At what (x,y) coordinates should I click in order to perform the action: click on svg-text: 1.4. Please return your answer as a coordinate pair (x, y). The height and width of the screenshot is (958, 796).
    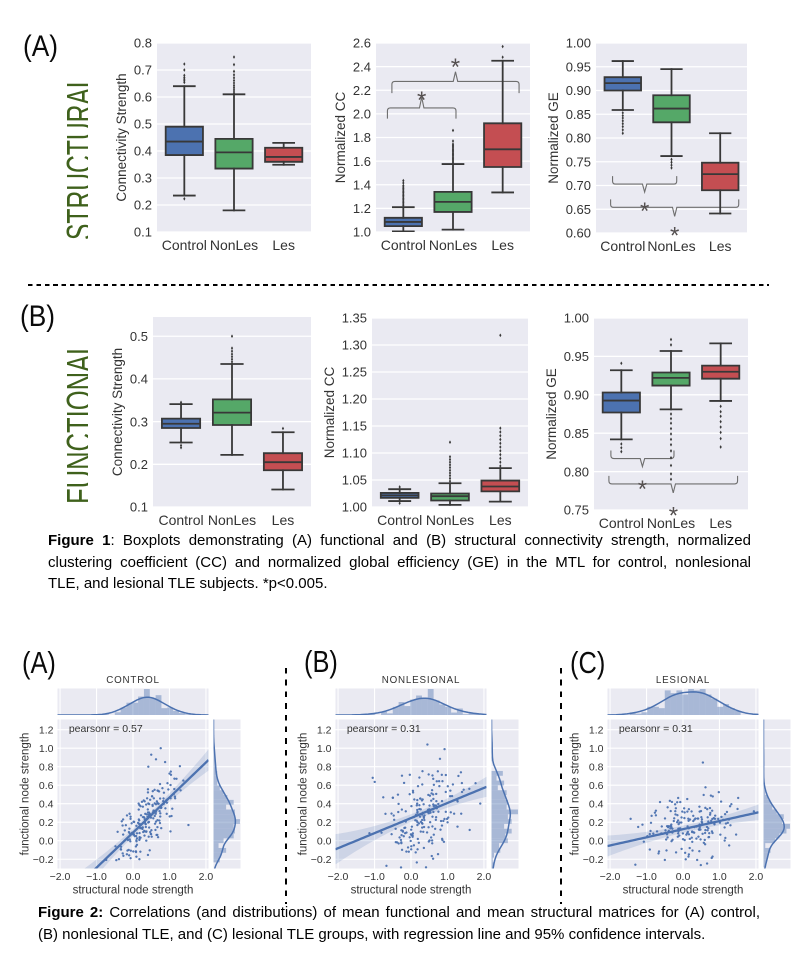
    Looking at the image, I should click on (362, 184).